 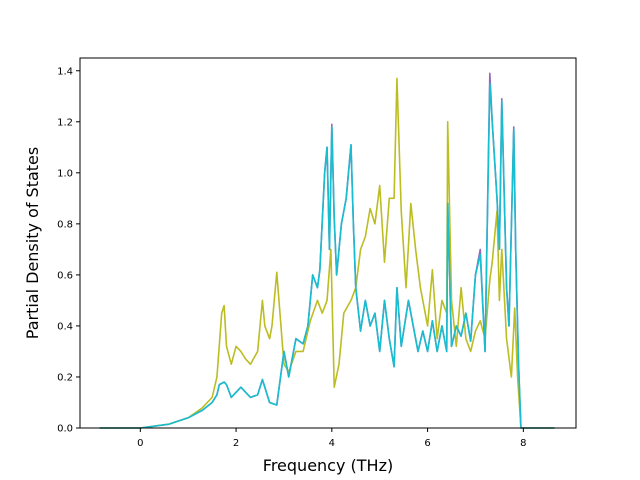 What do you see at coordinates (68, 250) in the screenshot?
I see `y-axis-ticks: 0.0 0.2 0.4 0.6 0.8 1.0 1.2 1.4` at bounding box center [68, 250].